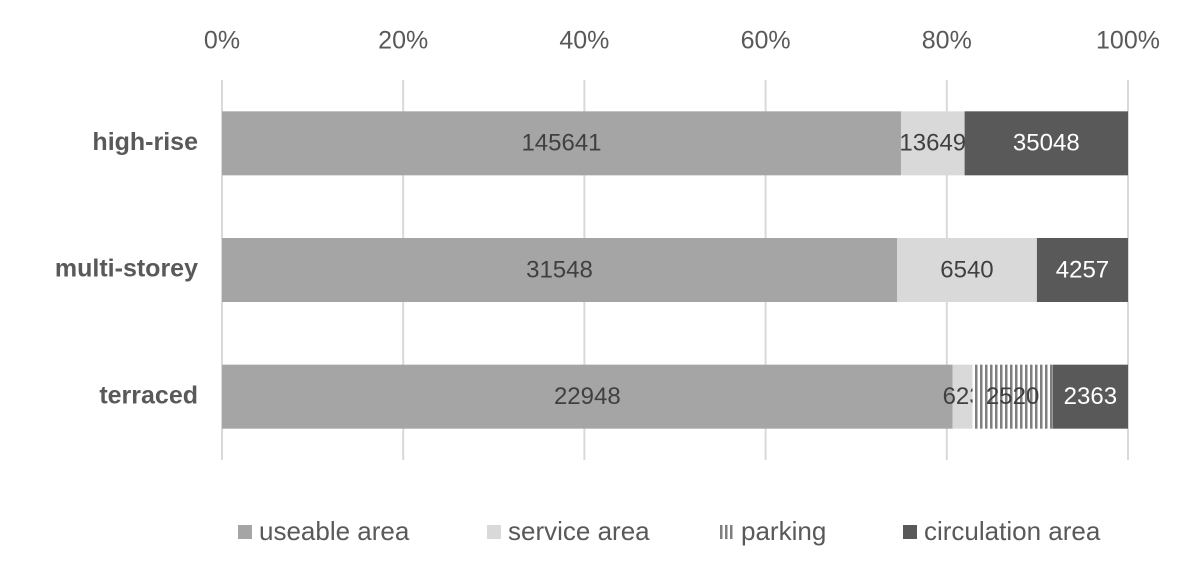 This screenshot has width=1200, height=578. I want to click on data-label: 31548, so click(559, 269).